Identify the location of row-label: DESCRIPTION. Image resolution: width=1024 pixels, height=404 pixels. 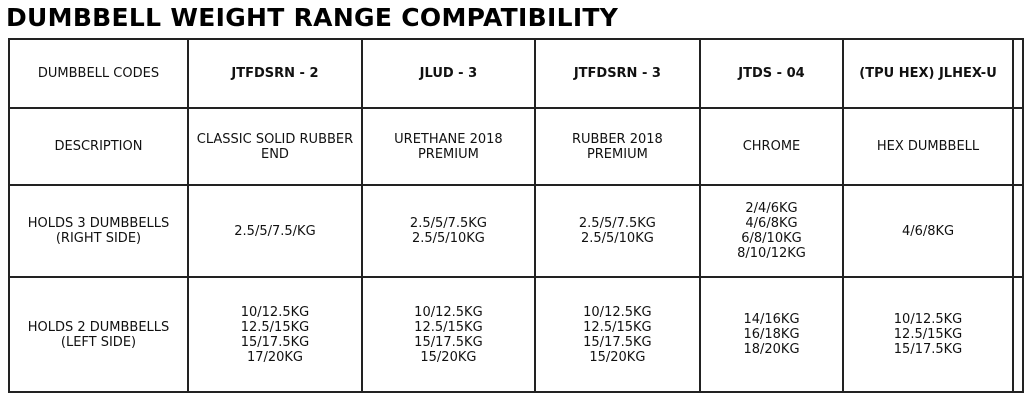
(98, 146).